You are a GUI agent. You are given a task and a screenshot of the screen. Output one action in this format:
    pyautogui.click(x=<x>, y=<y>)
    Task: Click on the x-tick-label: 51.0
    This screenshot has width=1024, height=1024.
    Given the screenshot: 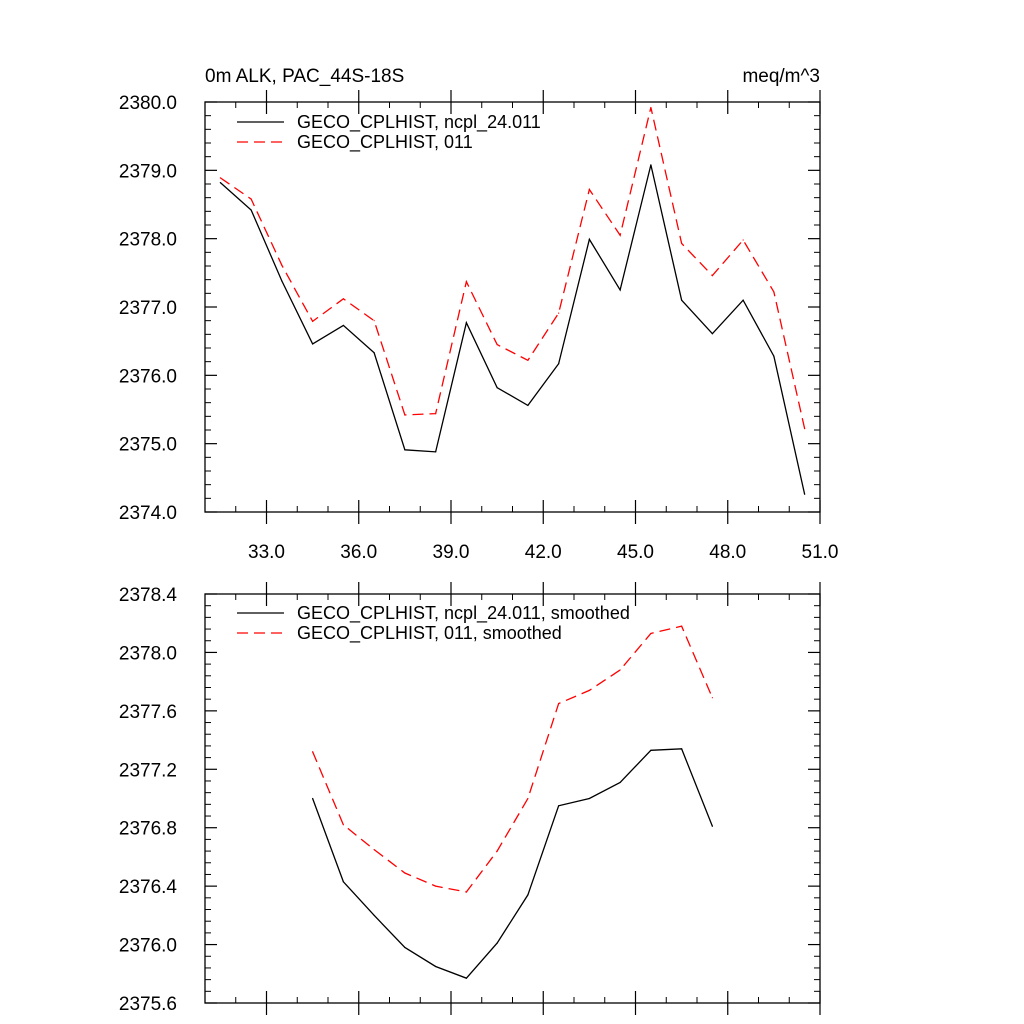 What is the action you would take?
    pyautogui.click(x=820, y=552)
    